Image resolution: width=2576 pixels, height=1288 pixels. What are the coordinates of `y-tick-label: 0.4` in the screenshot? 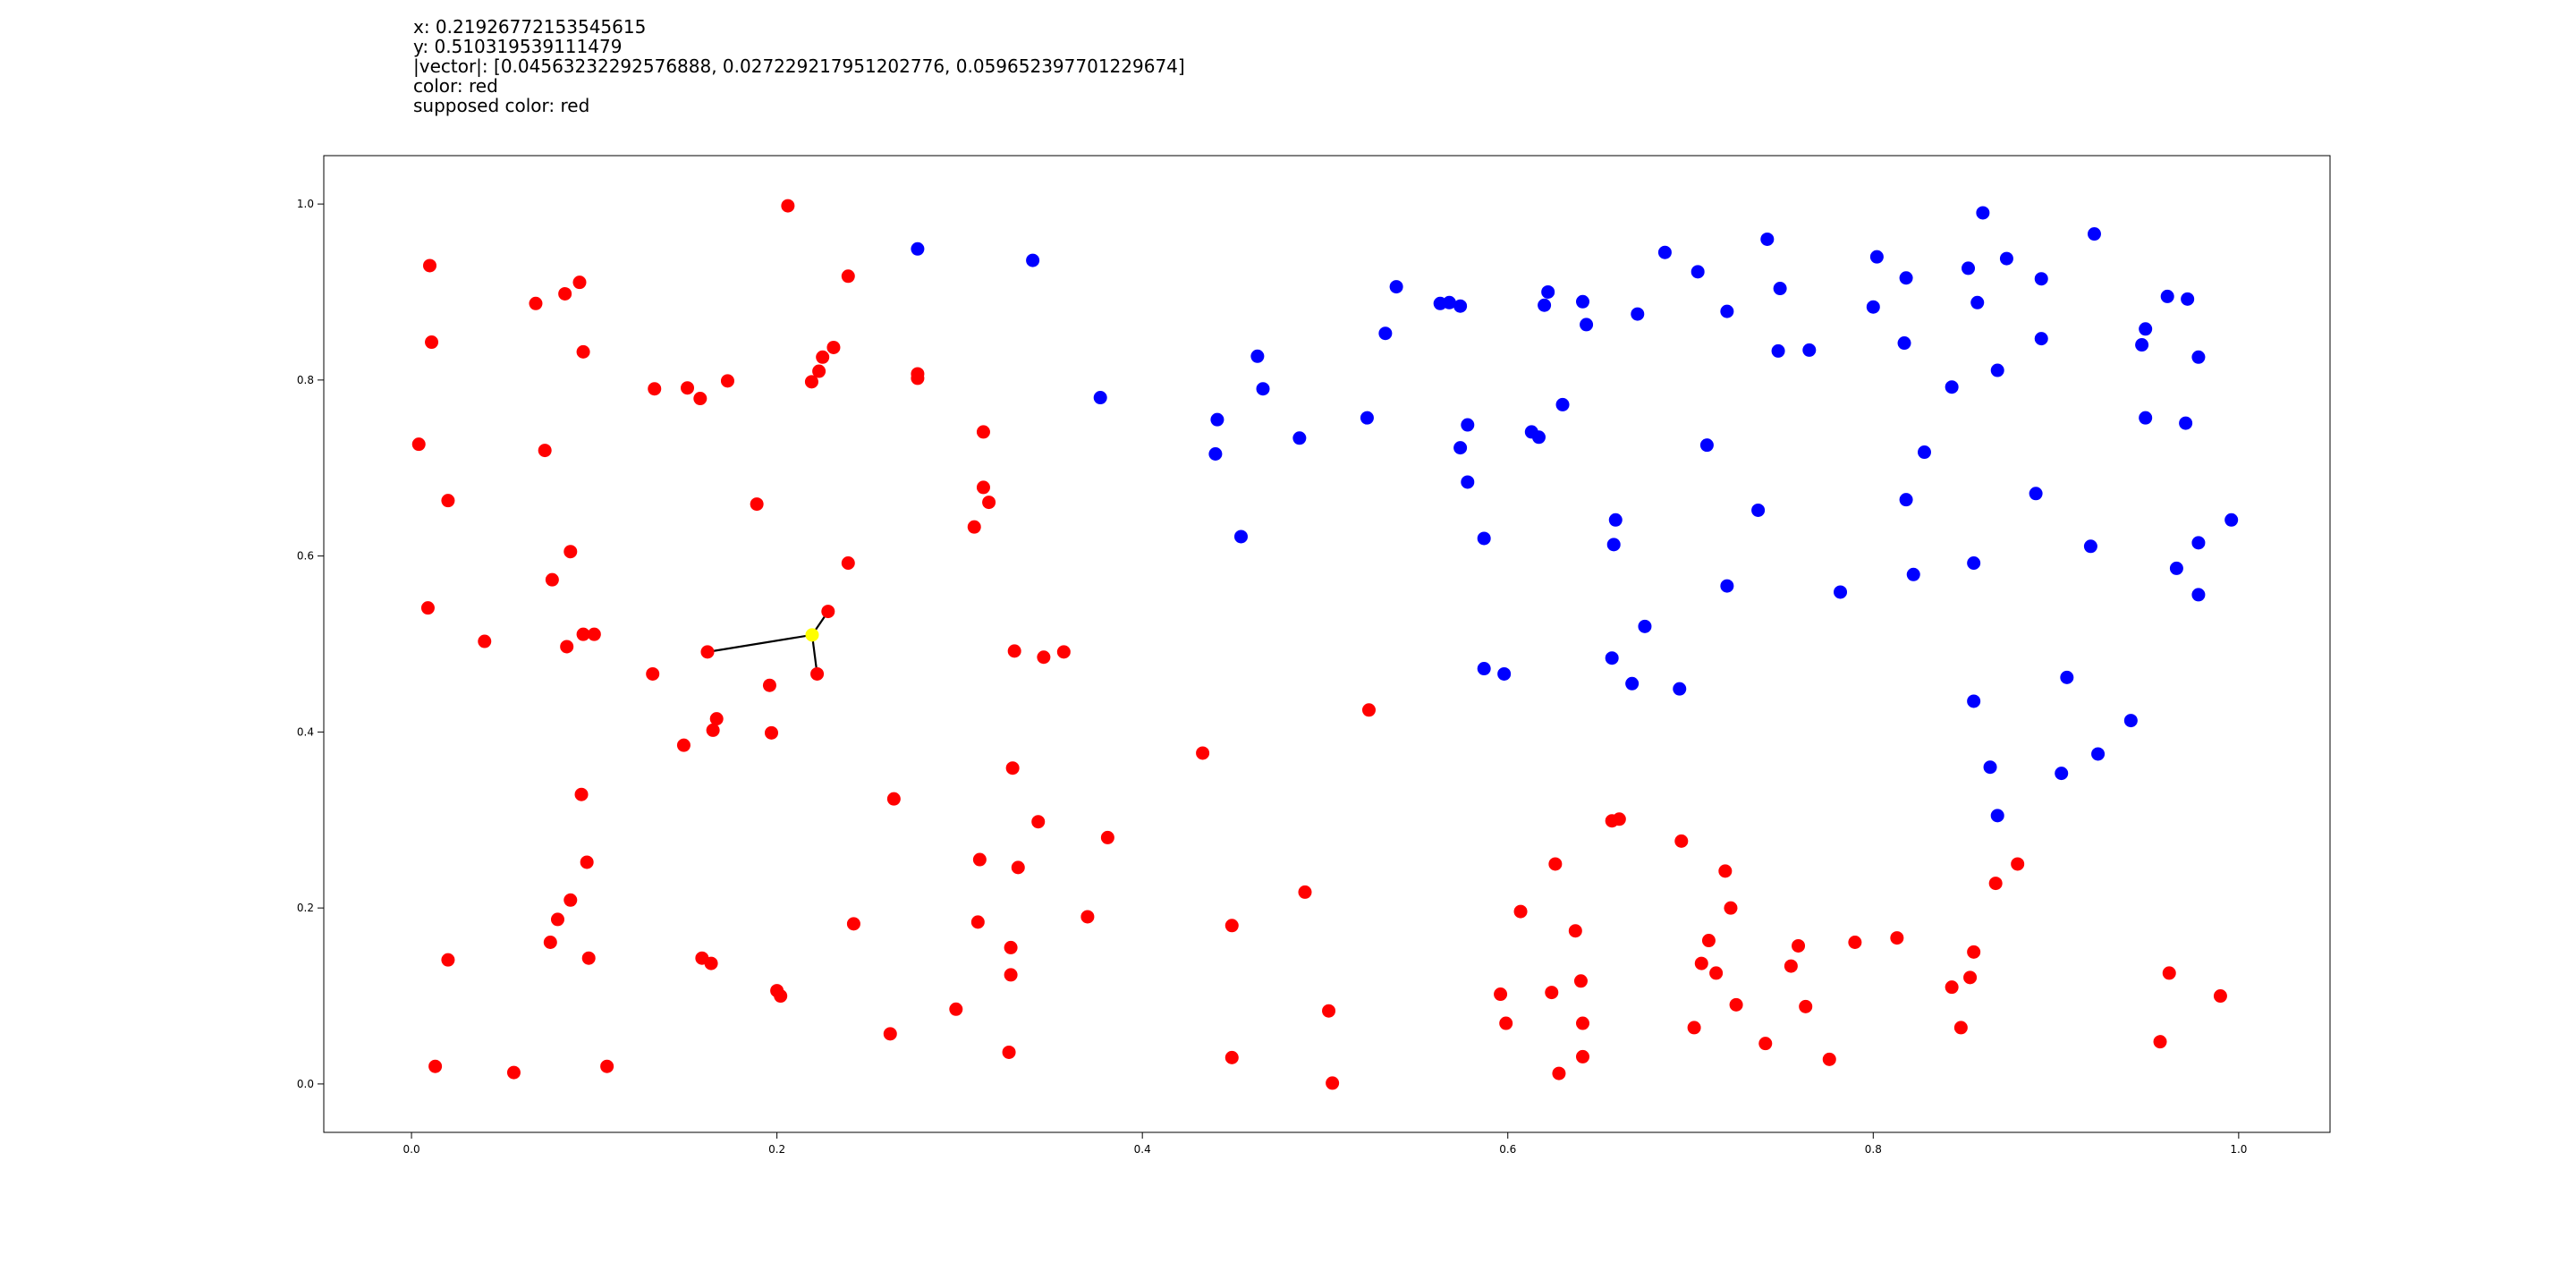 It's located at (305, 731).